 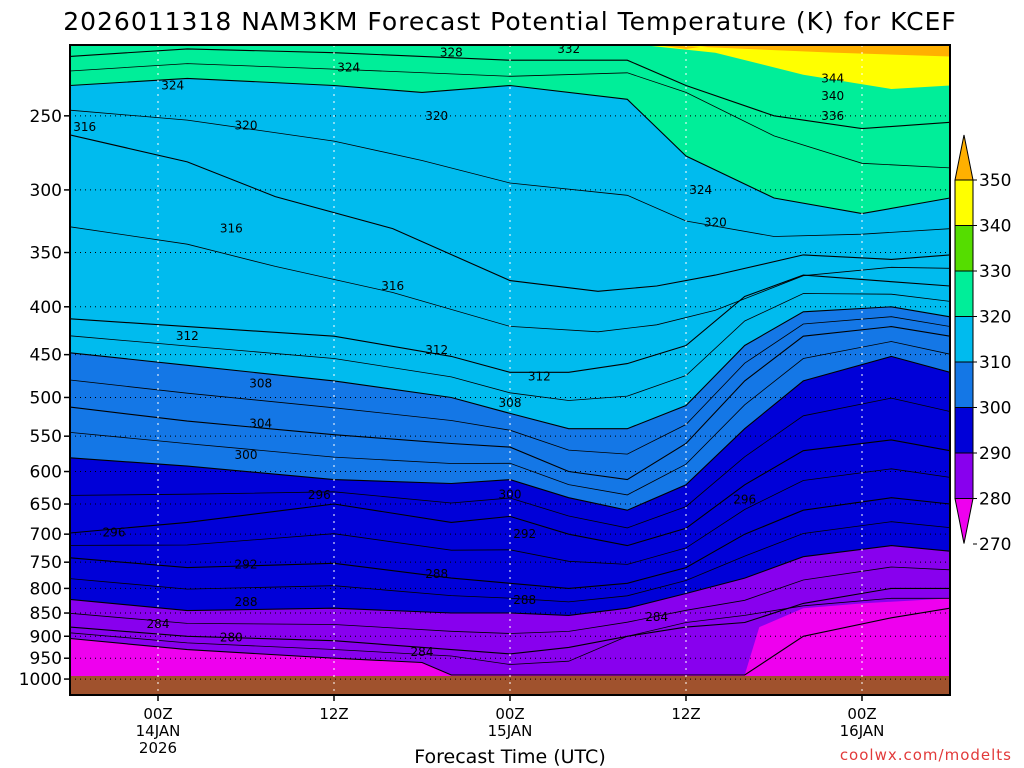 What do you see at coordinates (995, 409) in the screenshot?
I see `colorbar-label: 300` at bounding box center [995, 409].